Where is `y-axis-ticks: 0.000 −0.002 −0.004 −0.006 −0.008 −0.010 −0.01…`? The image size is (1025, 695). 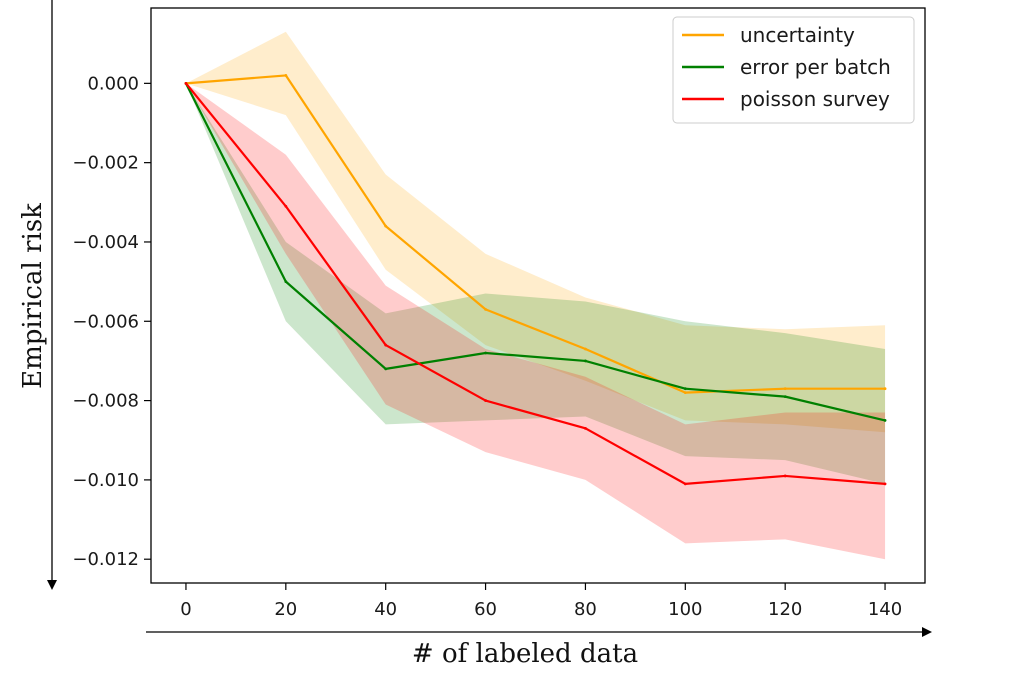
y-axis-ticks: 0.000 −0.002 −0.004 −0.006 −0.008 −0.010 −0.01… is located at coordinates (111, 321).